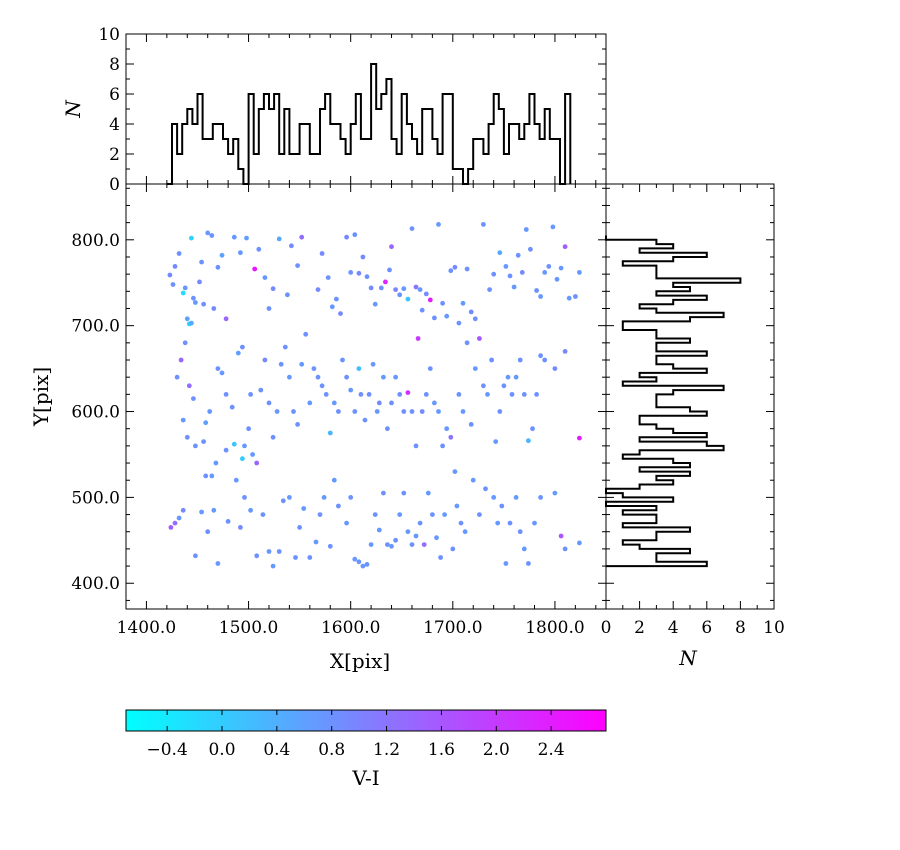  Describe the element at coordinates (673, 401) in the screenshot. I see `right-histogram-steps` at that location.